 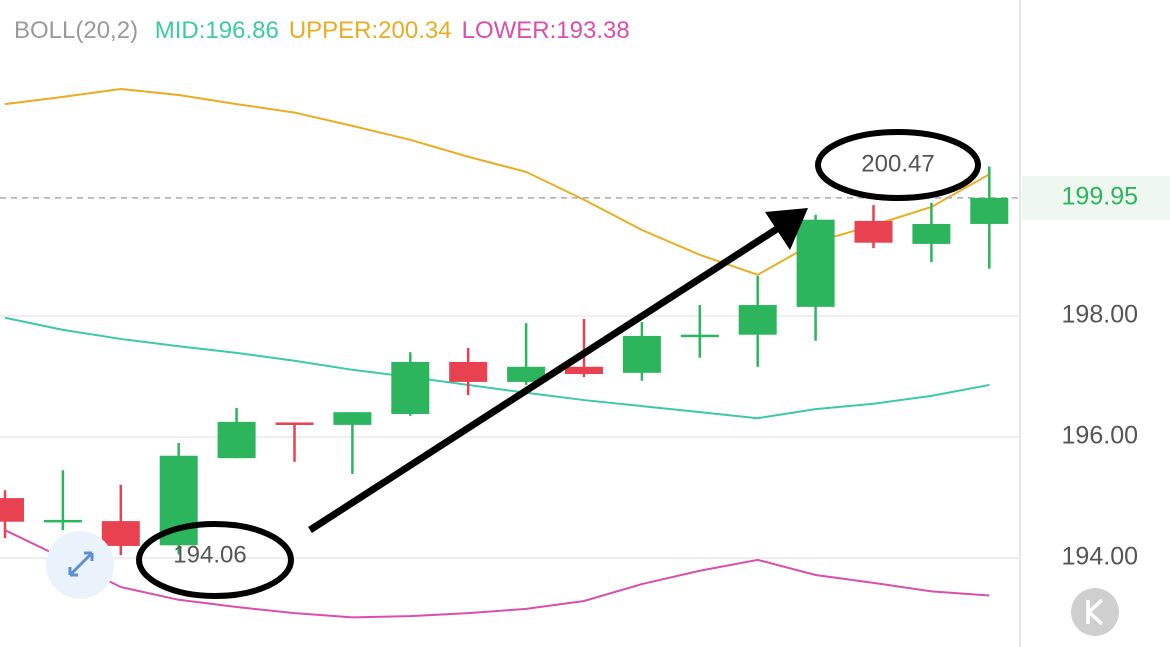 I want to click on k-icon, so click(x=1095, y=612).